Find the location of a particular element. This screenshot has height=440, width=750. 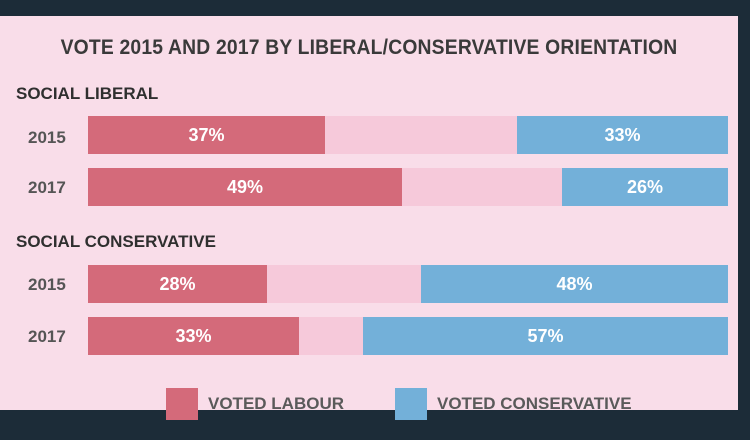

conservative-value-label: 57% is located at coordinates (545, 335).